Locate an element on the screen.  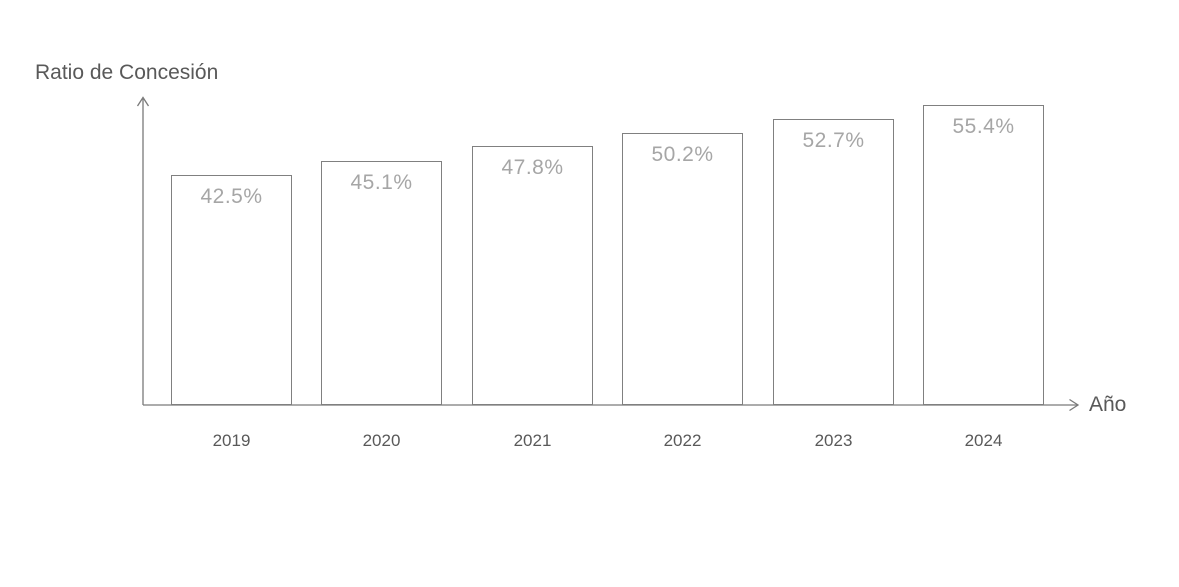
bar-2021: 47.8% is located at coordinates (532, 275).